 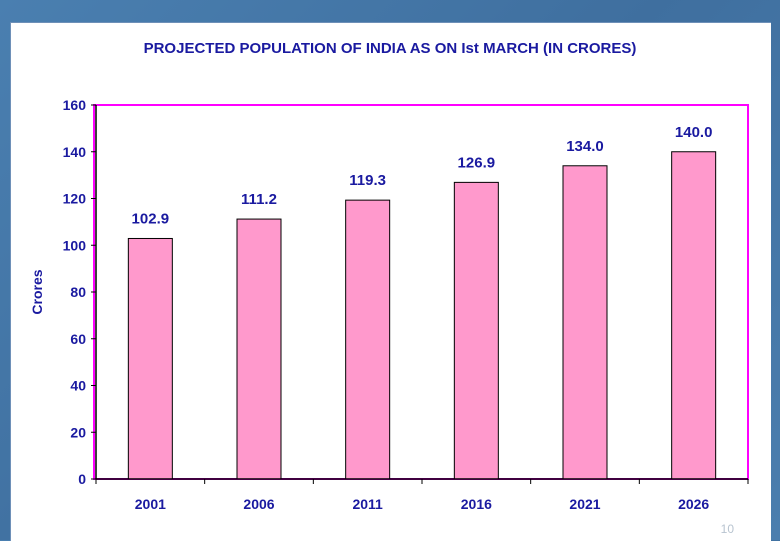 I want to click on data-label-2006: 111.2, so click(x=259, y=199).